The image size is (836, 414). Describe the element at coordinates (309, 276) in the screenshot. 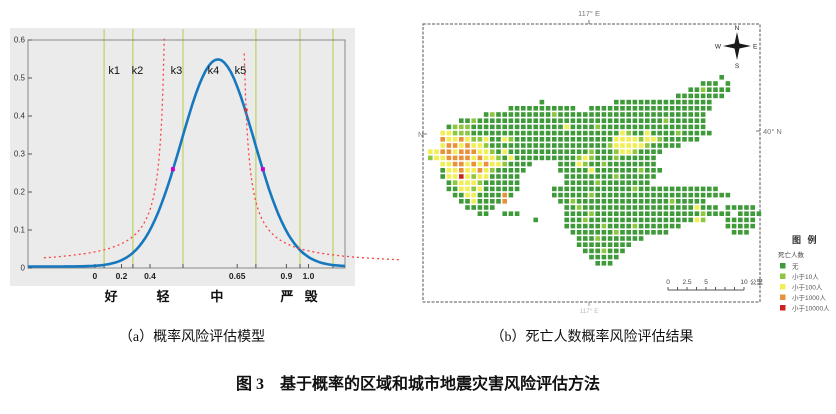

I see `x-tick-label: 1.0` at that location.